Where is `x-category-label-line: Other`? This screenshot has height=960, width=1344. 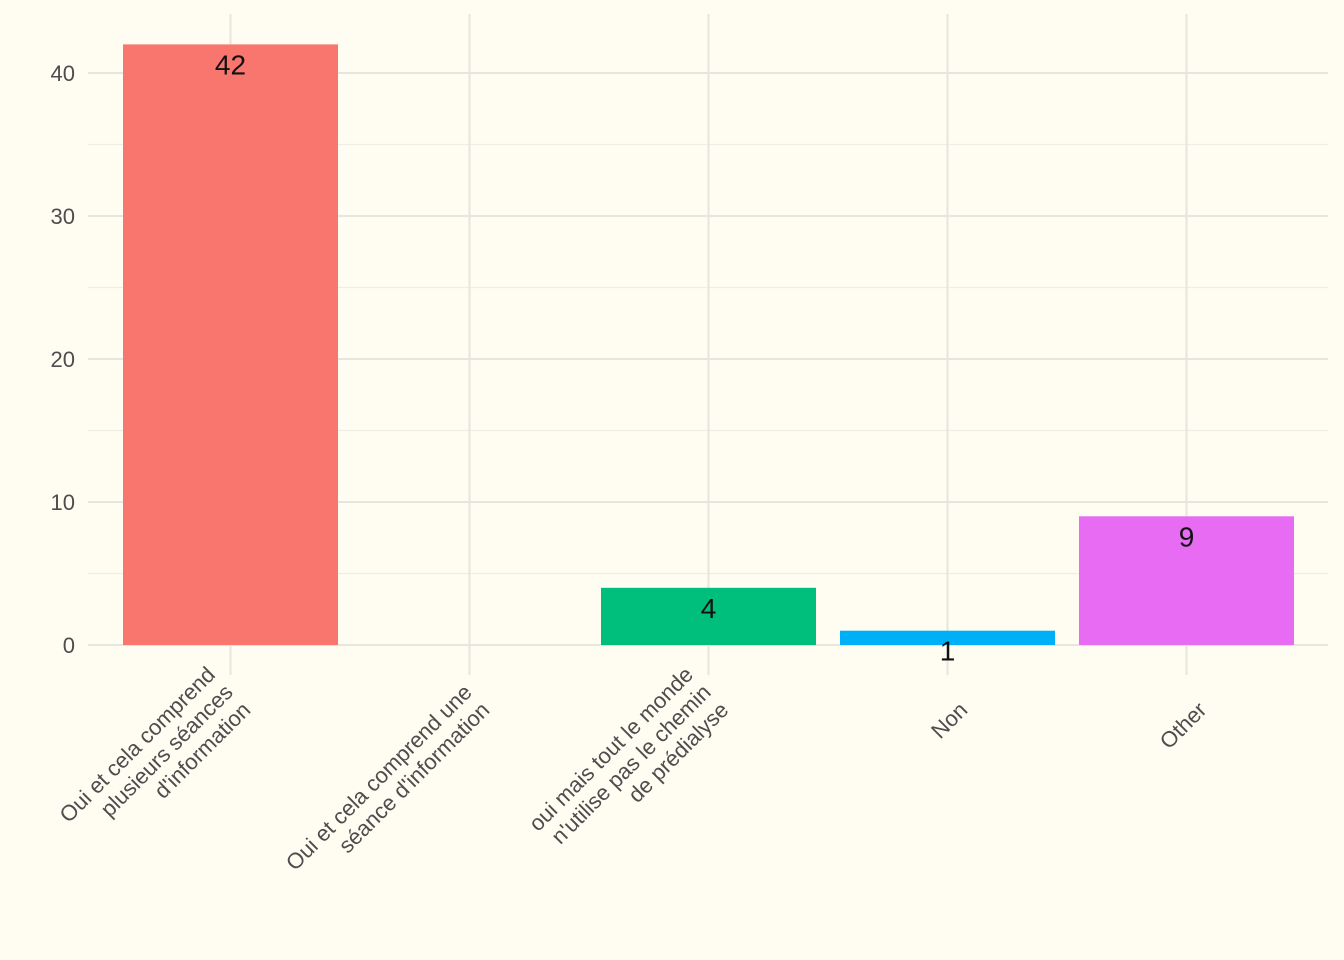 x-category-label-line: Other is located at coordinates (1183, 725).